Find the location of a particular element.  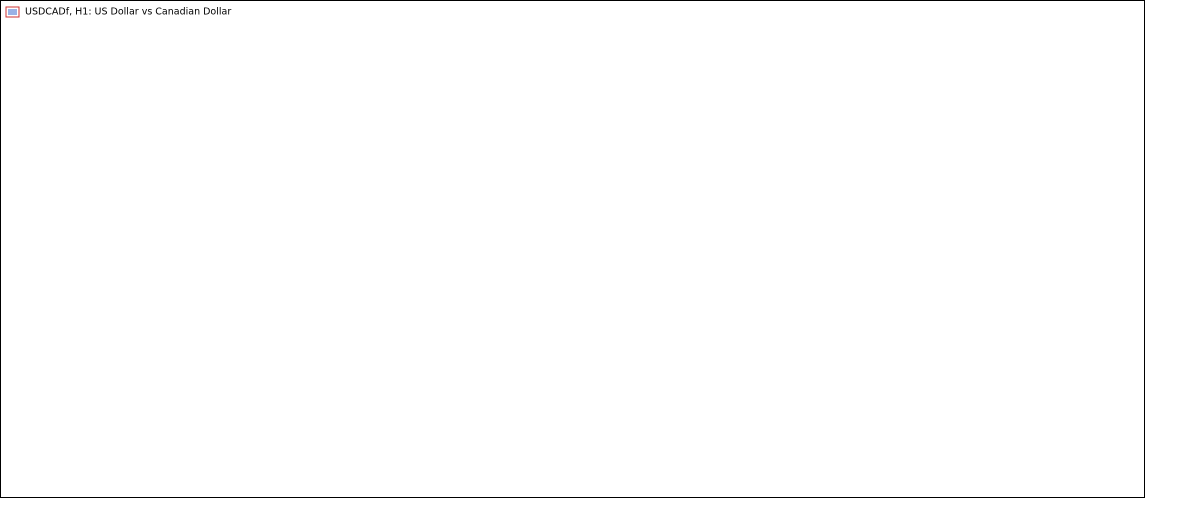

symbol-icon is located at coordinates (12, 12).